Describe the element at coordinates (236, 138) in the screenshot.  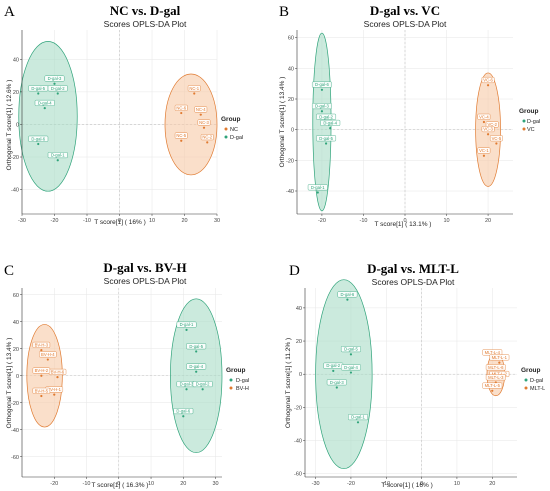
I see `legend-item-2: D-gal` at that location.